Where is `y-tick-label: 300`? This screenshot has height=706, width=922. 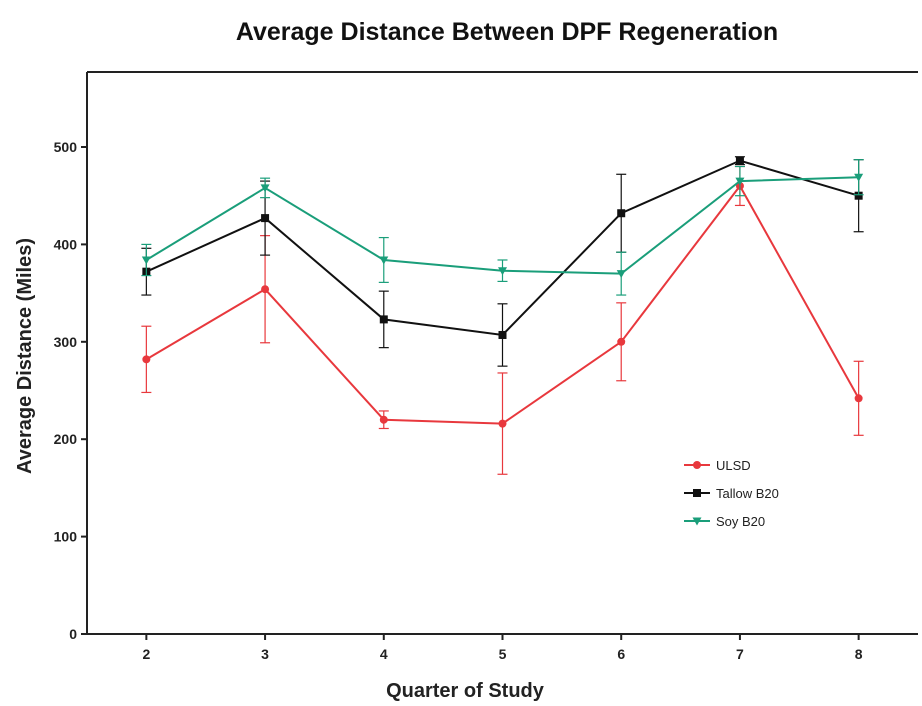 y-tick-label: 300 is located at coordinates (66, 342).